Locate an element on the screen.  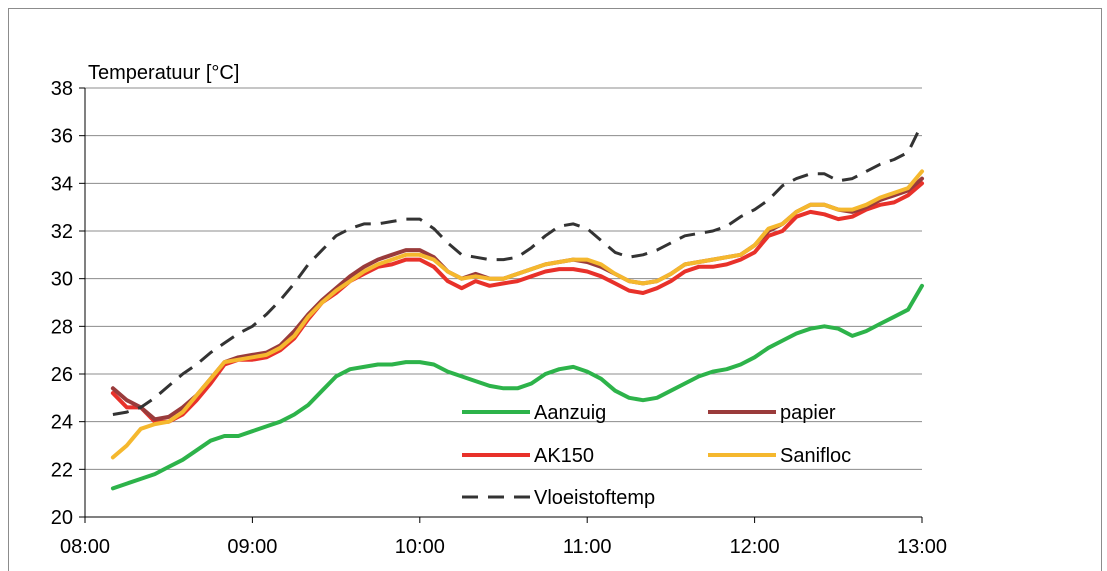
legend: Aanzuig papier AK150 Sanifloc Vloeistoftemp is located at coordinates (656, 455).